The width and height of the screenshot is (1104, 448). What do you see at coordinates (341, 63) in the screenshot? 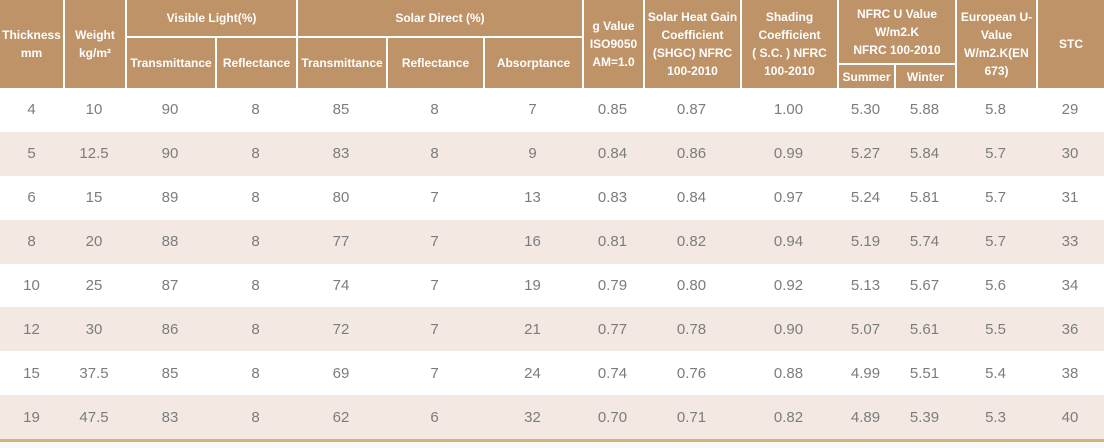
I see `header-solar-direct-transmittance: Transmittance` at bounding box center [341, 63].